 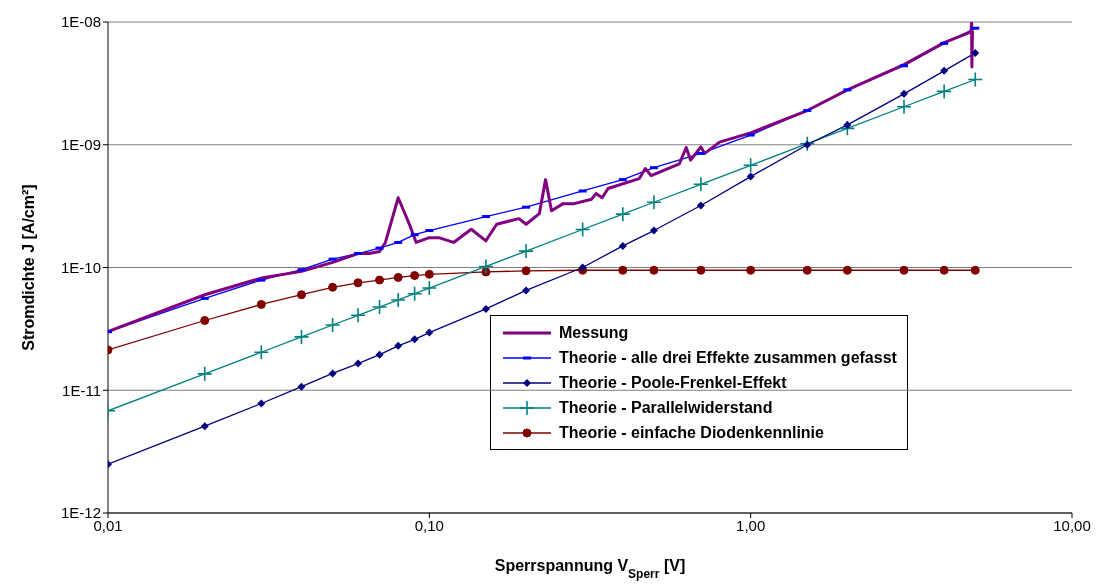 What do you see at coordinates (80, 513) in the screenshot?
I see `y-tick-label: 1E-12` at bounding box center [80, 513].